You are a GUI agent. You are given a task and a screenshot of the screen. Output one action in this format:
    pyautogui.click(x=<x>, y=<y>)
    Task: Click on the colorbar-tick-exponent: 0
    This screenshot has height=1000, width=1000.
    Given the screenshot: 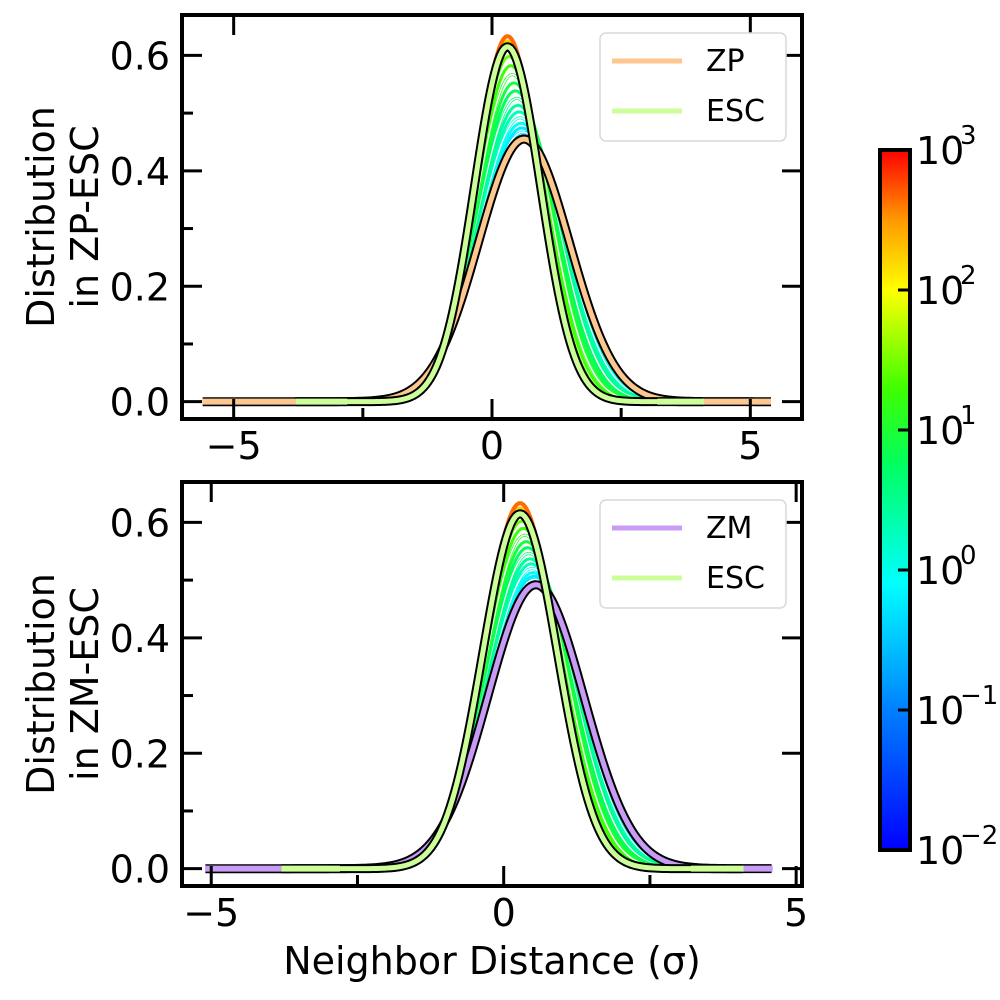 What is the action you would take?
    pyautogui.click(x=968, y=556)
    